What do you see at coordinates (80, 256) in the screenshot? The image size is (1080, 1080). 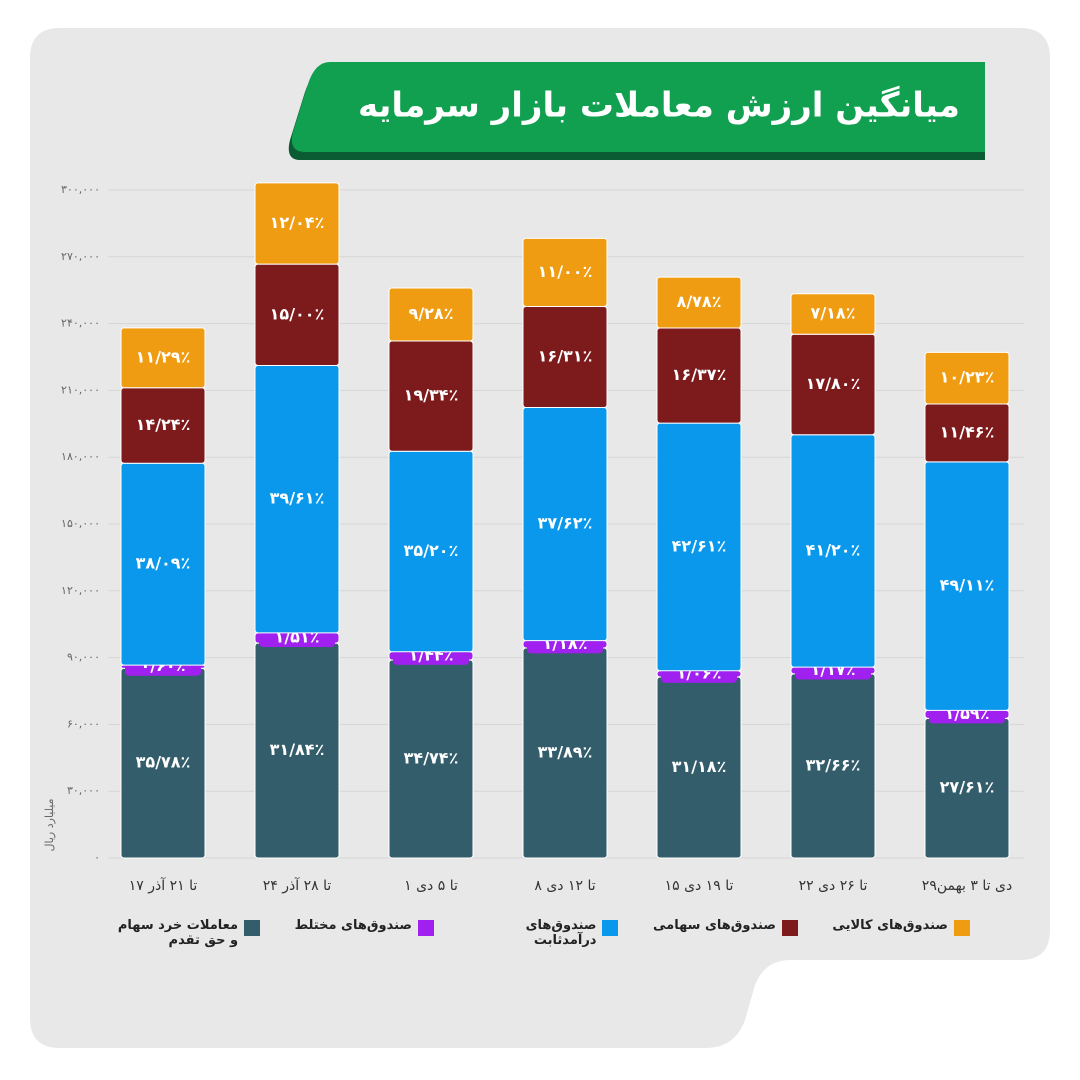 I see `y-tick-label: ۲۷۰,۰۰۰` at bounding box center [80, 256].